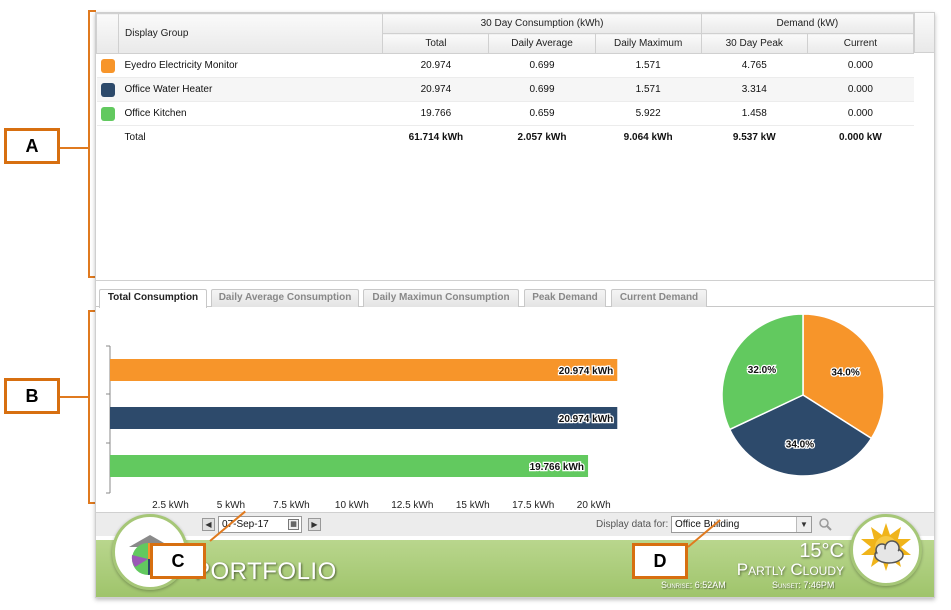 The image size is (951, 610). Describe the element at coordinates (648, 113) in the screenshot. I see `row-daily-maximum: 5.922` at that location.